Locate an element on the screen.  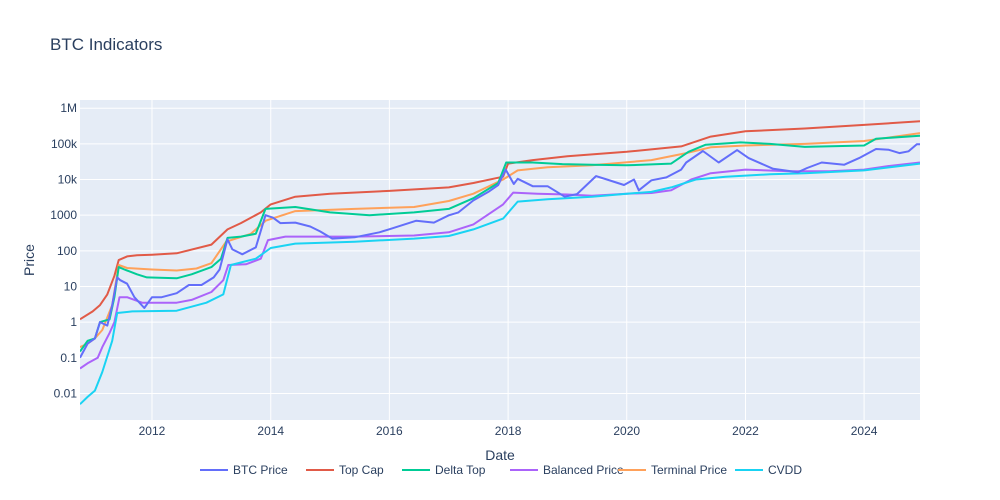
legend-label: CVDD is located at coordinates (785, 470).